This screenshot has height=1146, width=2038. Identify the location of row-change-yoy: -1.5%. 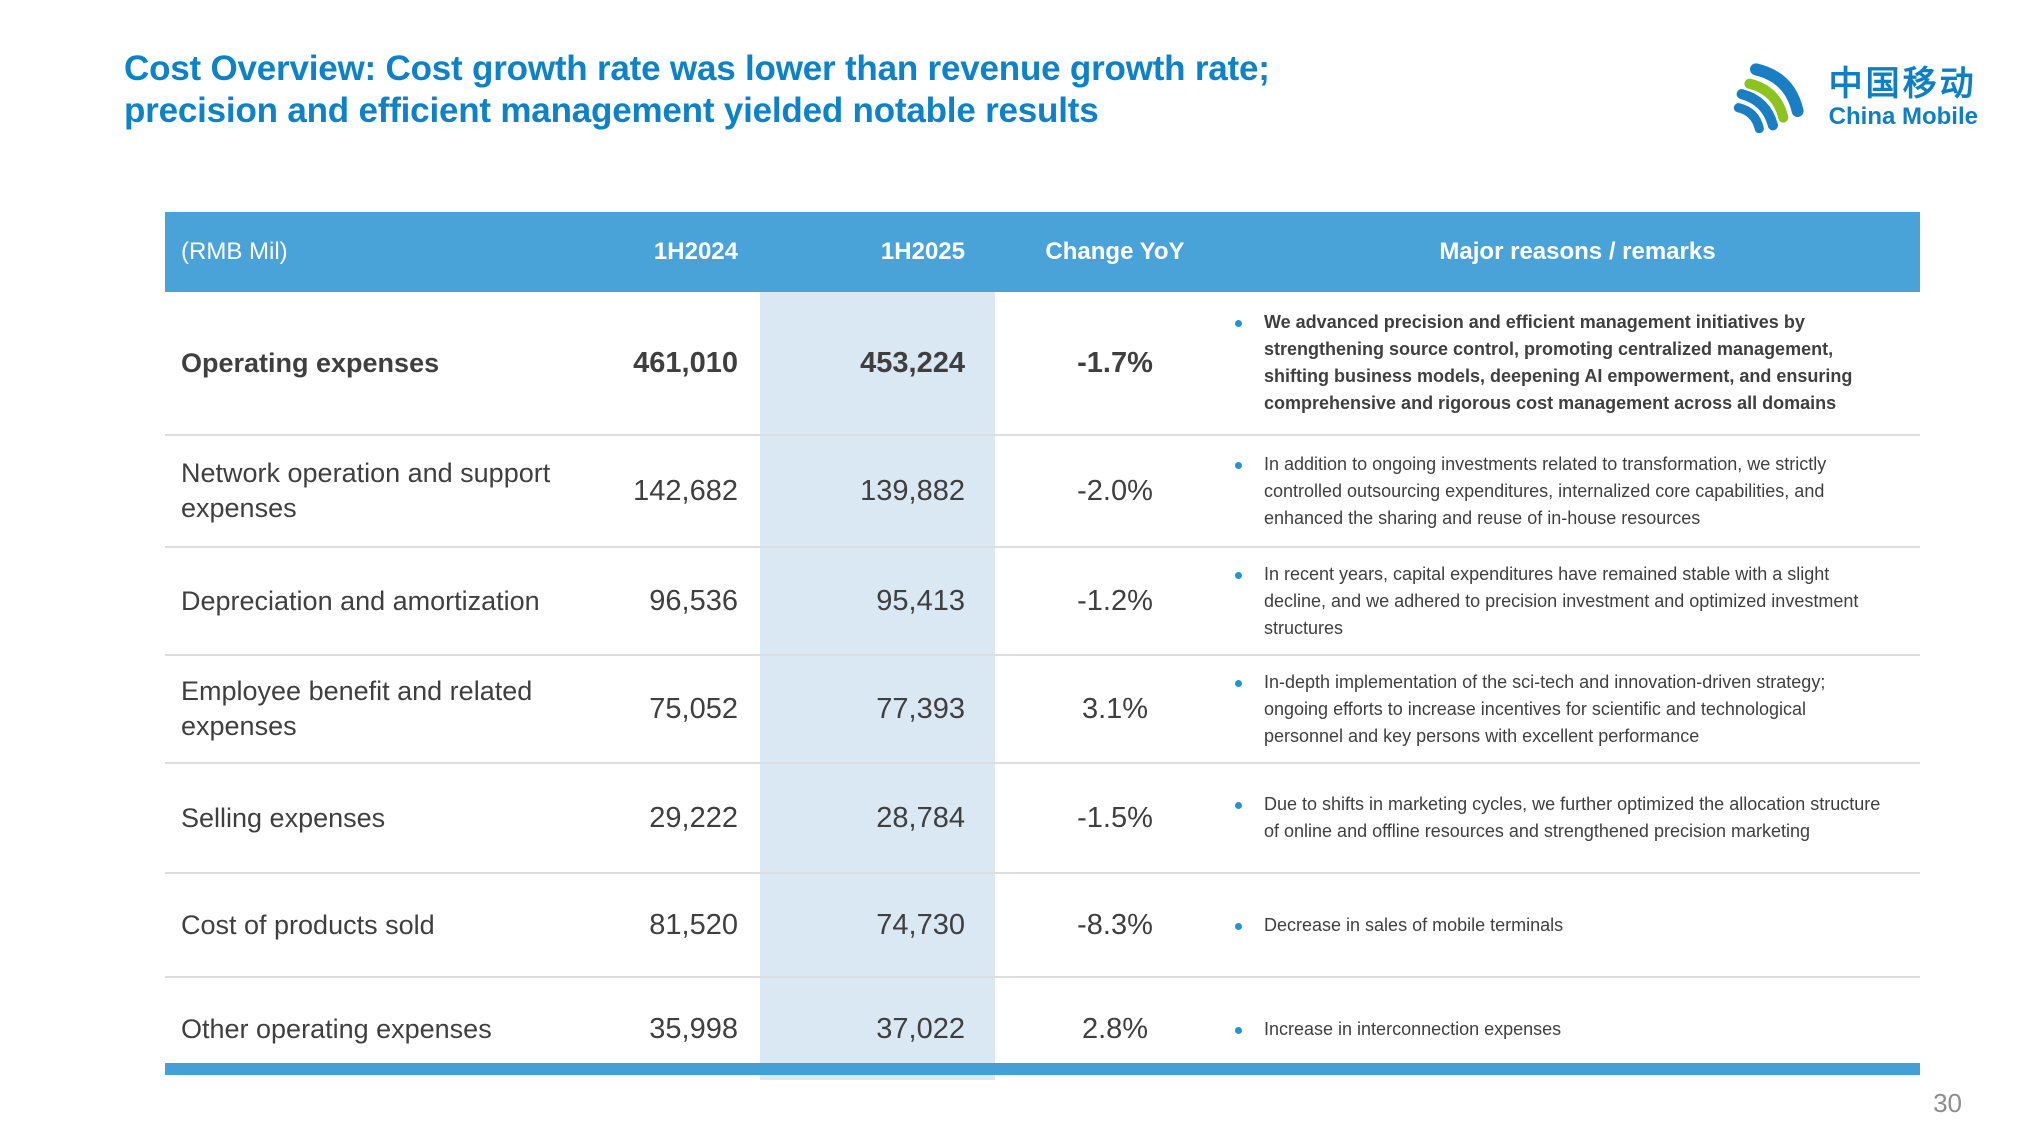
(1115, 817).